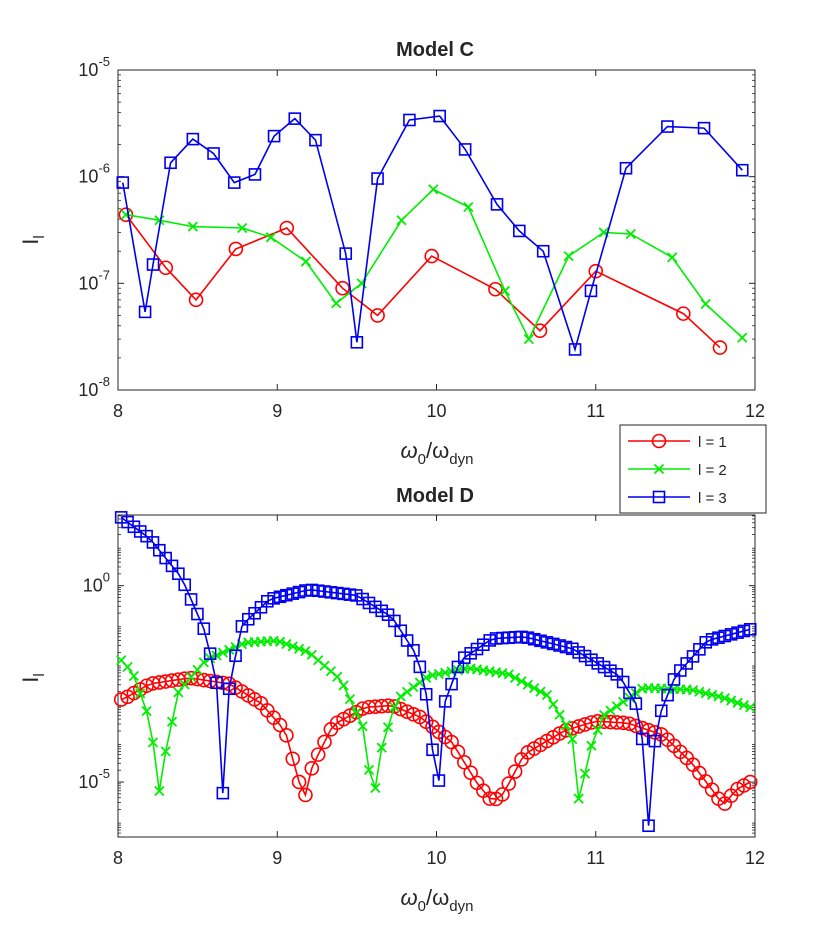  What do you see at coordinates (437, 453) in the screenshot?
I see `xlabel-model-c: ω0/ωdyn` at bounding box center [437, 453].